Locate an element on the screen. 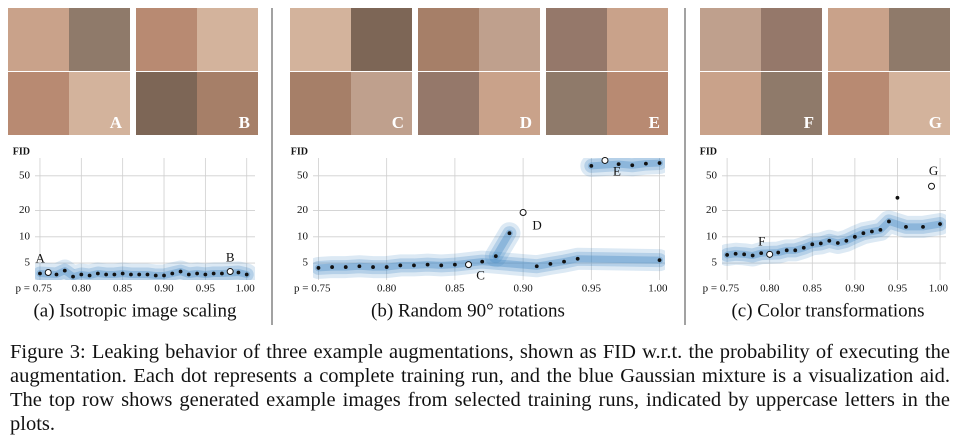 Image resolution: width=960 pixels, height=447 pixels. highlight-label: E is located at coordinates (617, 170).